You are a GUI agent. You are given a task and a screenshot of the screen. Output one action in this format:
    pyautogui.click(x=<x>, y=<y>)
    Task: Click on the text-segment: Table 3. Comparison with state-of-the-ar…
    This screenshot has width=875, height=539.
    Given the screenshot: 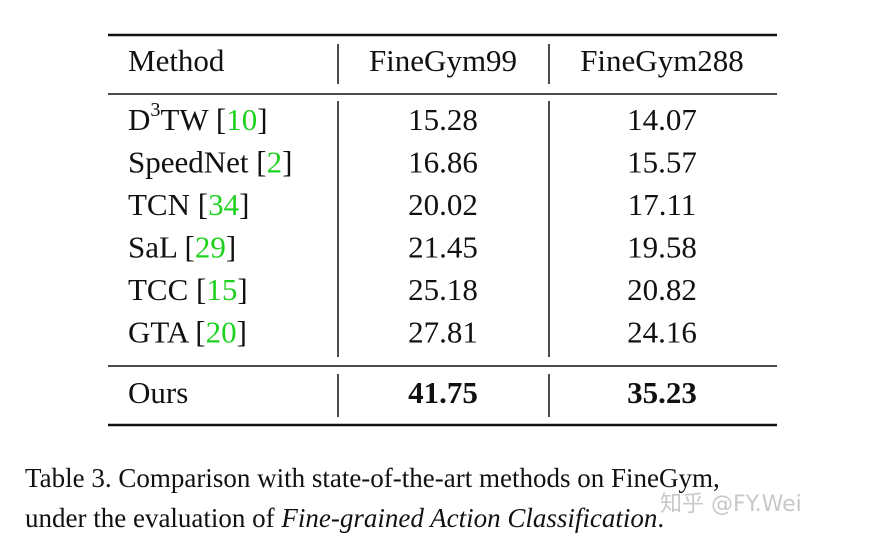 What is the action you would take?
    pyautogui.click(x=372, y=478)
    